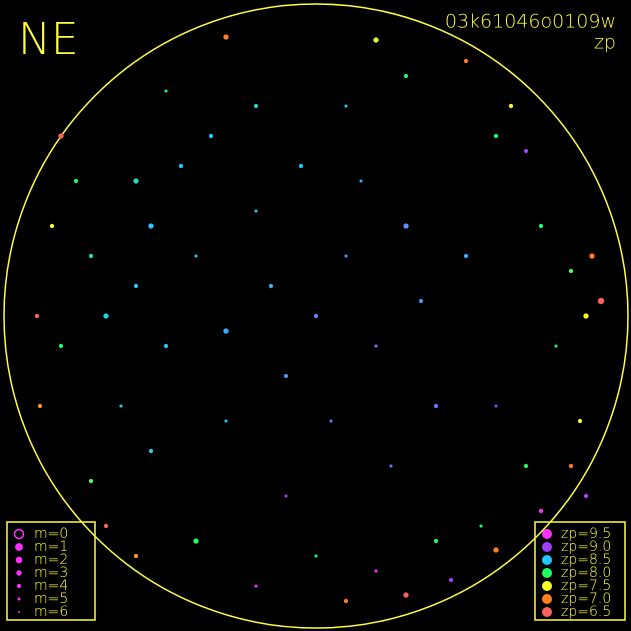  I want to click on zp-legend-label: zp=9.5, so click(586, 534).